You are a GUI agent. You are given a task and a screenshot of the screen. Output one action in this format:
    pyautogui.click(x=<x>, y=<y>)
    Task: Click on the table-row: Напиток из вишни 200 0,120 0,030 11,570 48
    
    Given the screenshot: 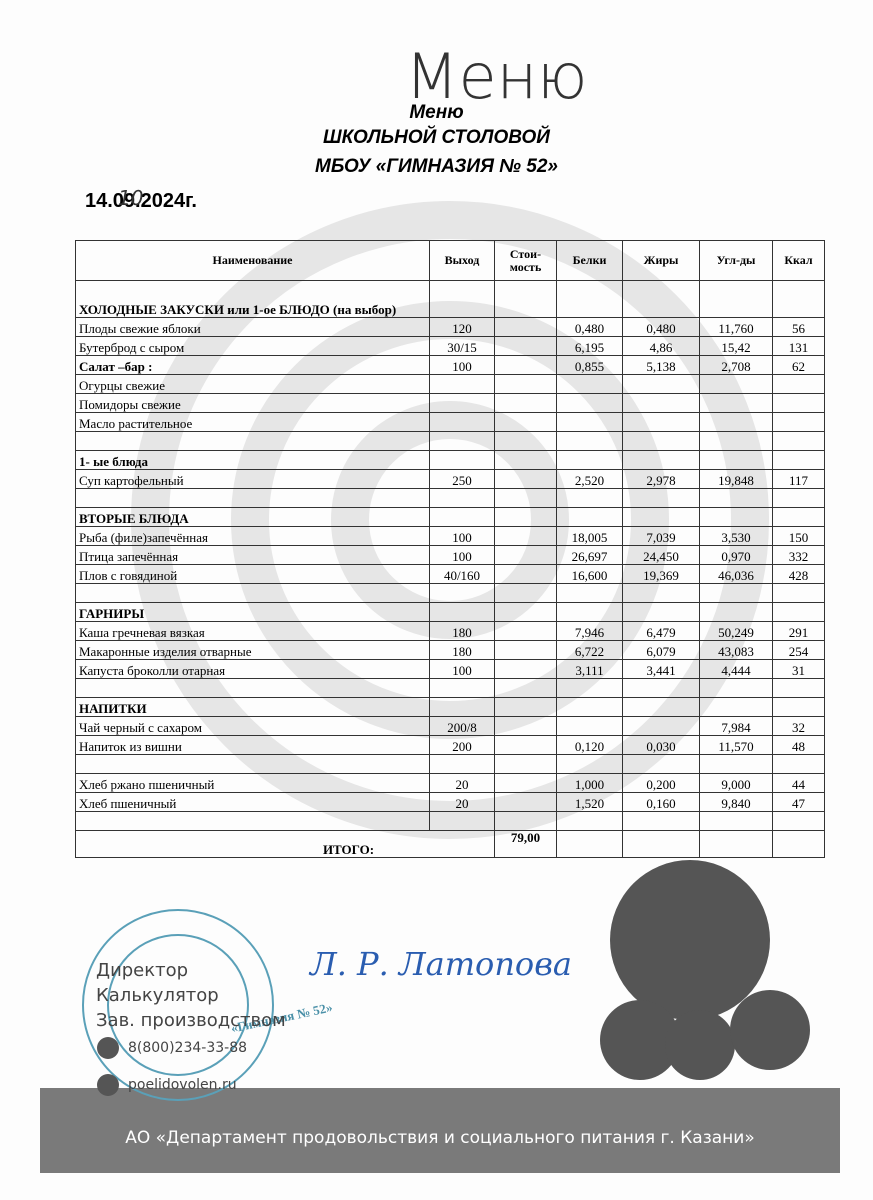 What is the action you would take?
    pyautogui.click(x=450, y=745)
    